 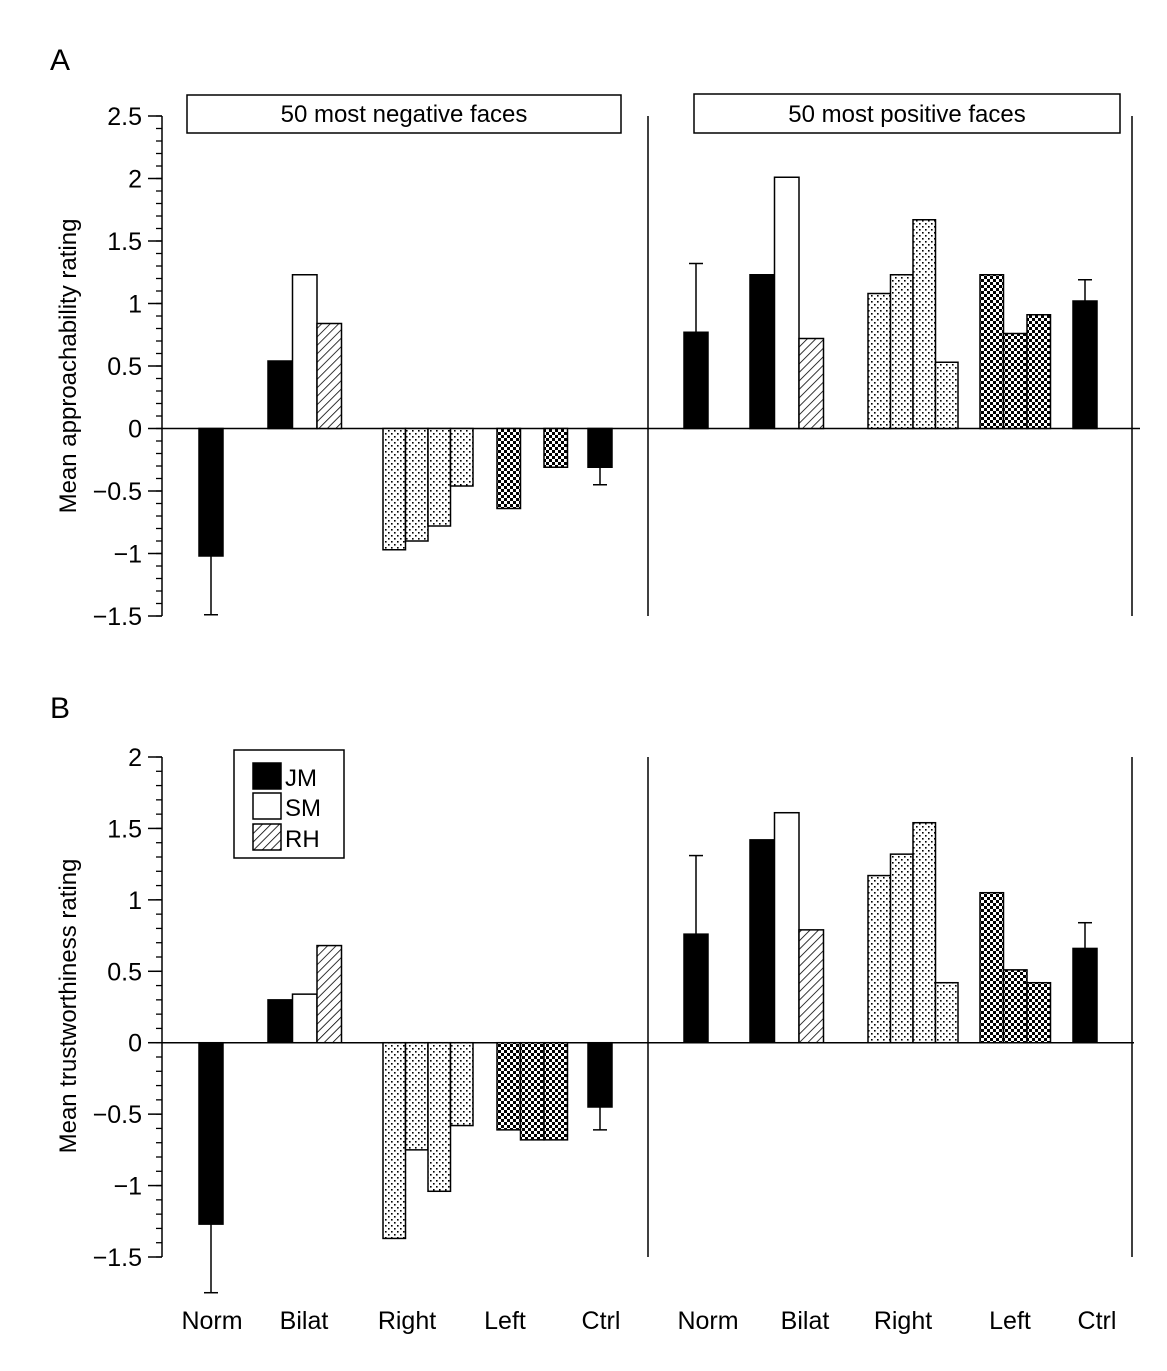 What do you see at coordinates (301, 778) in the screenshot?
I see `legend-label-jm: JM` at bounding box center [301, 778].